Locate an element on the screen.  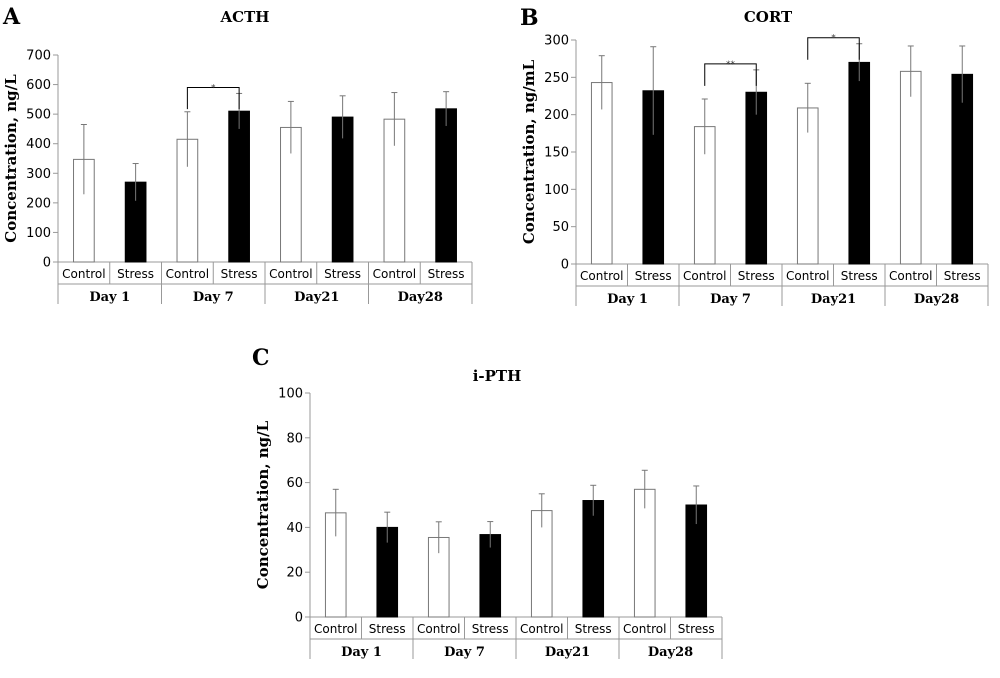
panel-letter: C is located at coordinates (261, 358).